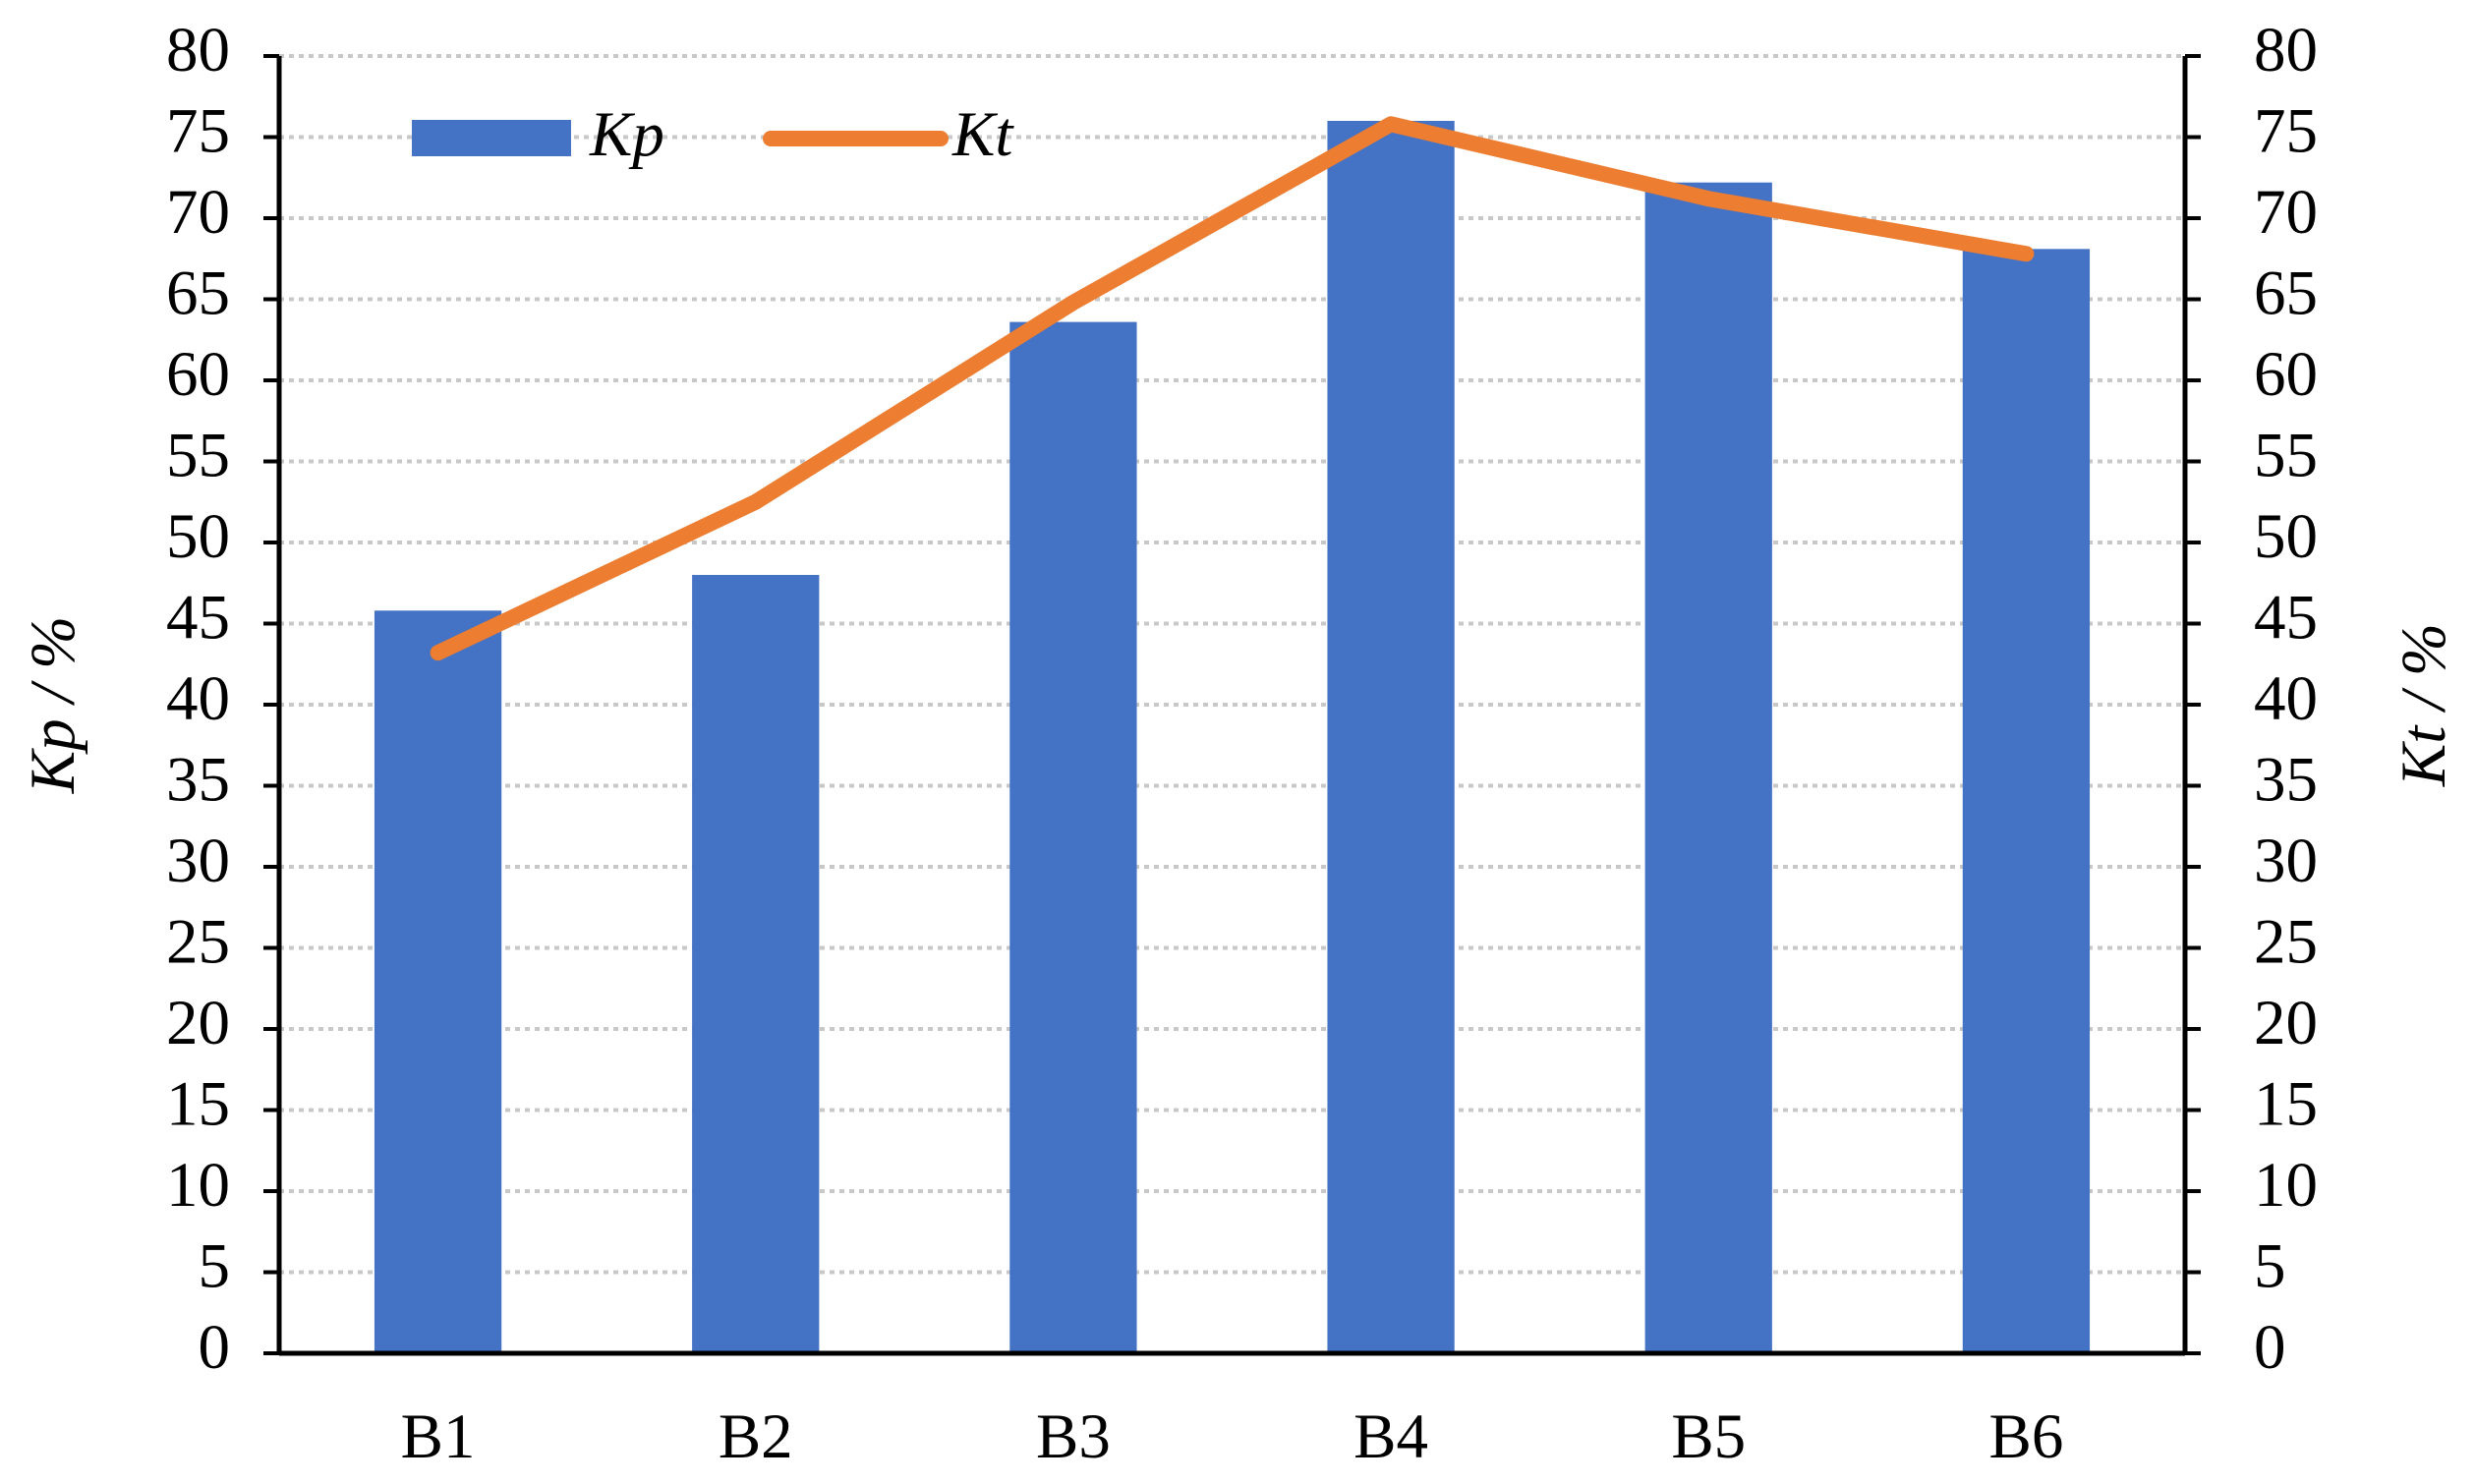 This screenshot has height=1484, width=2475. Describe the element at coordinates (2286, 617) in the screenshot. I see `y2-tick-label: 45` at that location.